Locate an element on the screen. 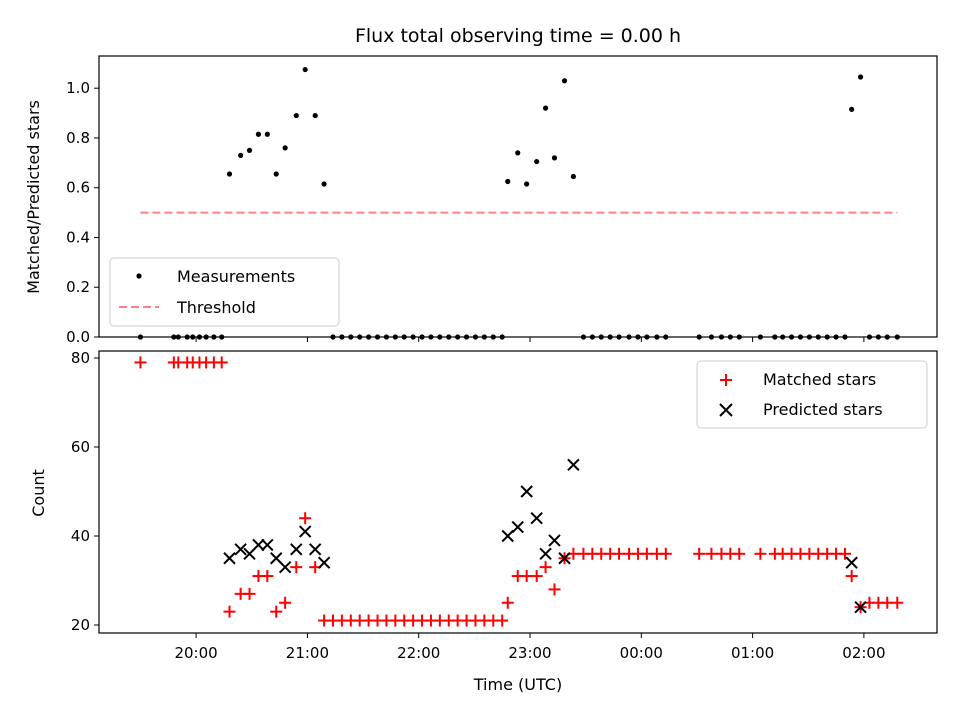 The height and width of the screenshot is (720, 960). bottom-x-tick-label: 21:00 is located at coordinates (307, 653).